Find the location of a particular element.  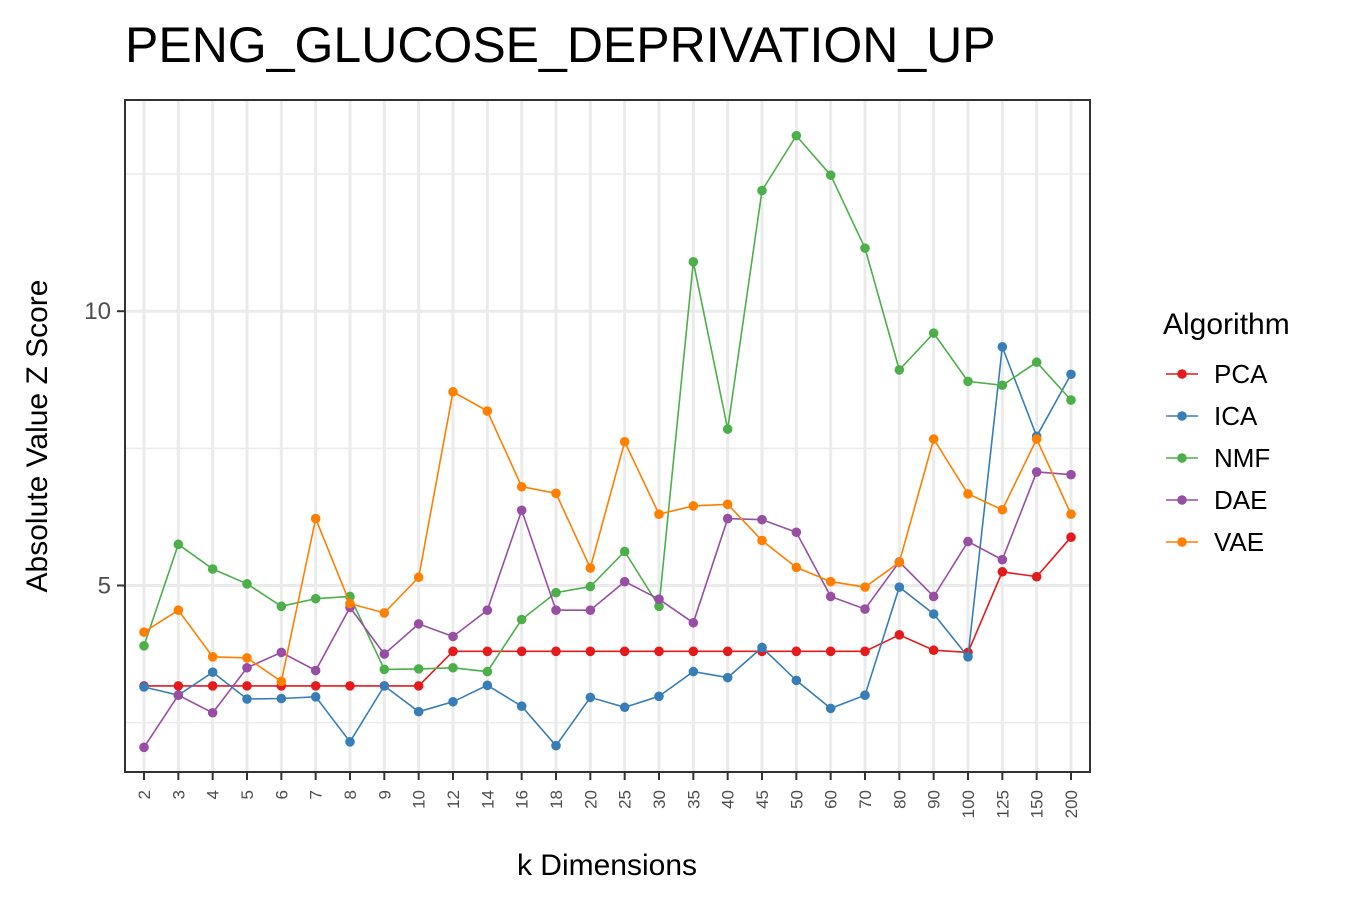

legend: Algorithm PCA ICA NMF DAE VAE is located at coordinates (1226, 432).